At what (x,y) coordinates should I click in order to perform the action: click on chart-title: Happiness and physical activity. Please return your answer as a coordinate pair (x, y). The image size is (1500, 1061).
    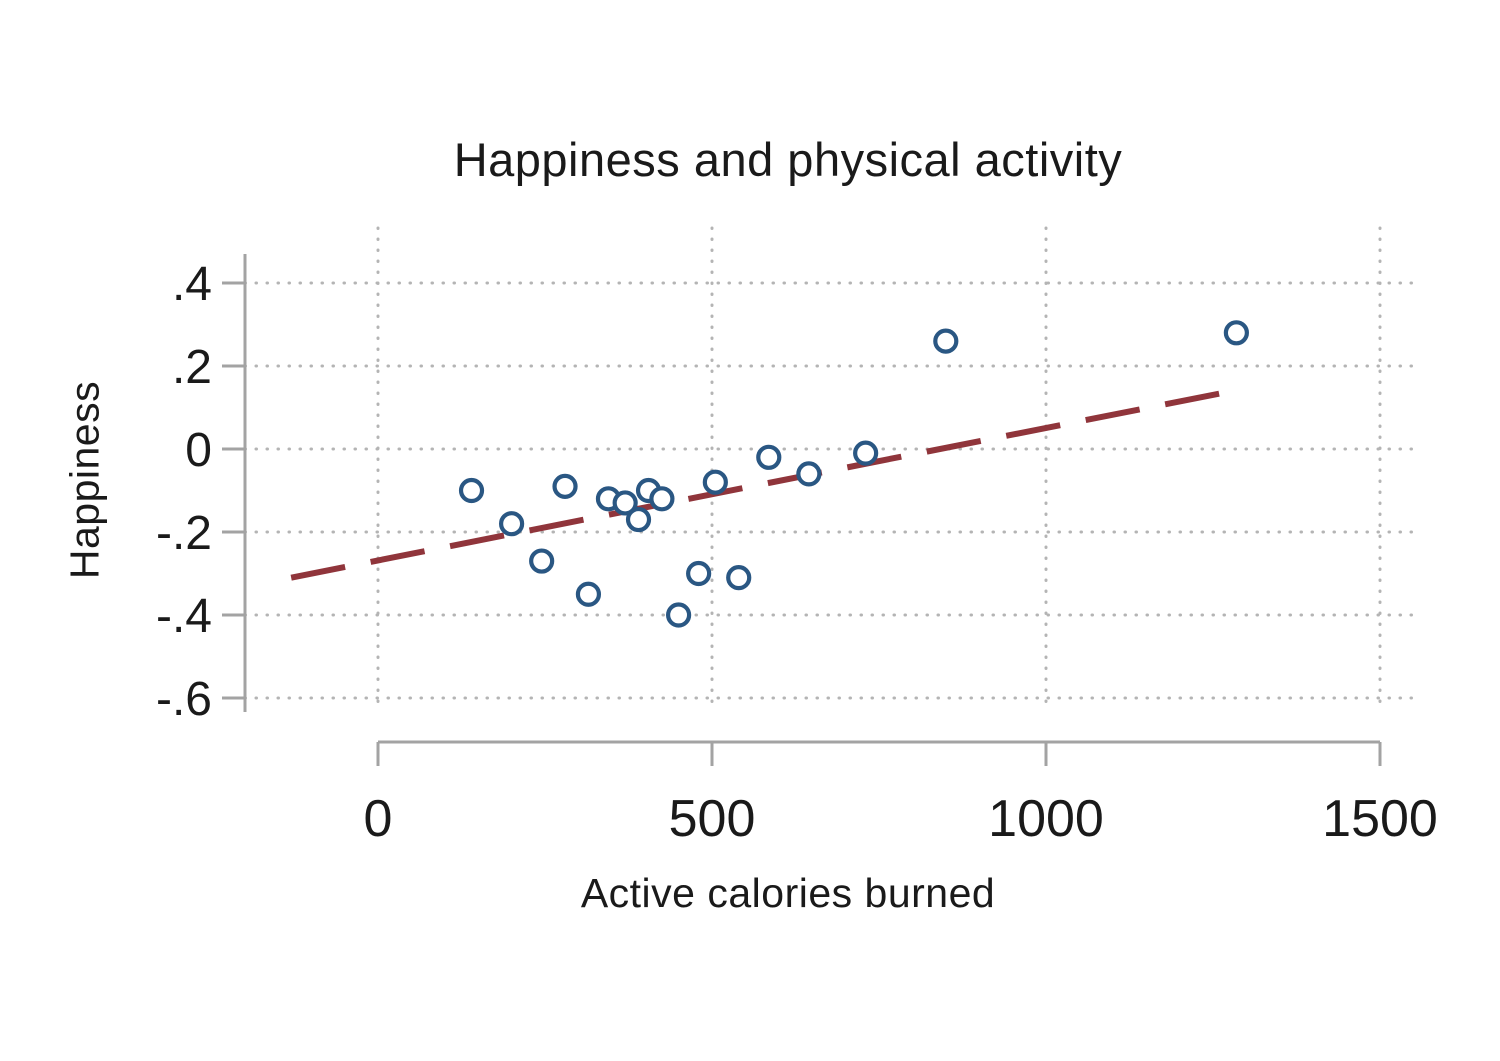
    Looking at the image, I should click on (788, 159).